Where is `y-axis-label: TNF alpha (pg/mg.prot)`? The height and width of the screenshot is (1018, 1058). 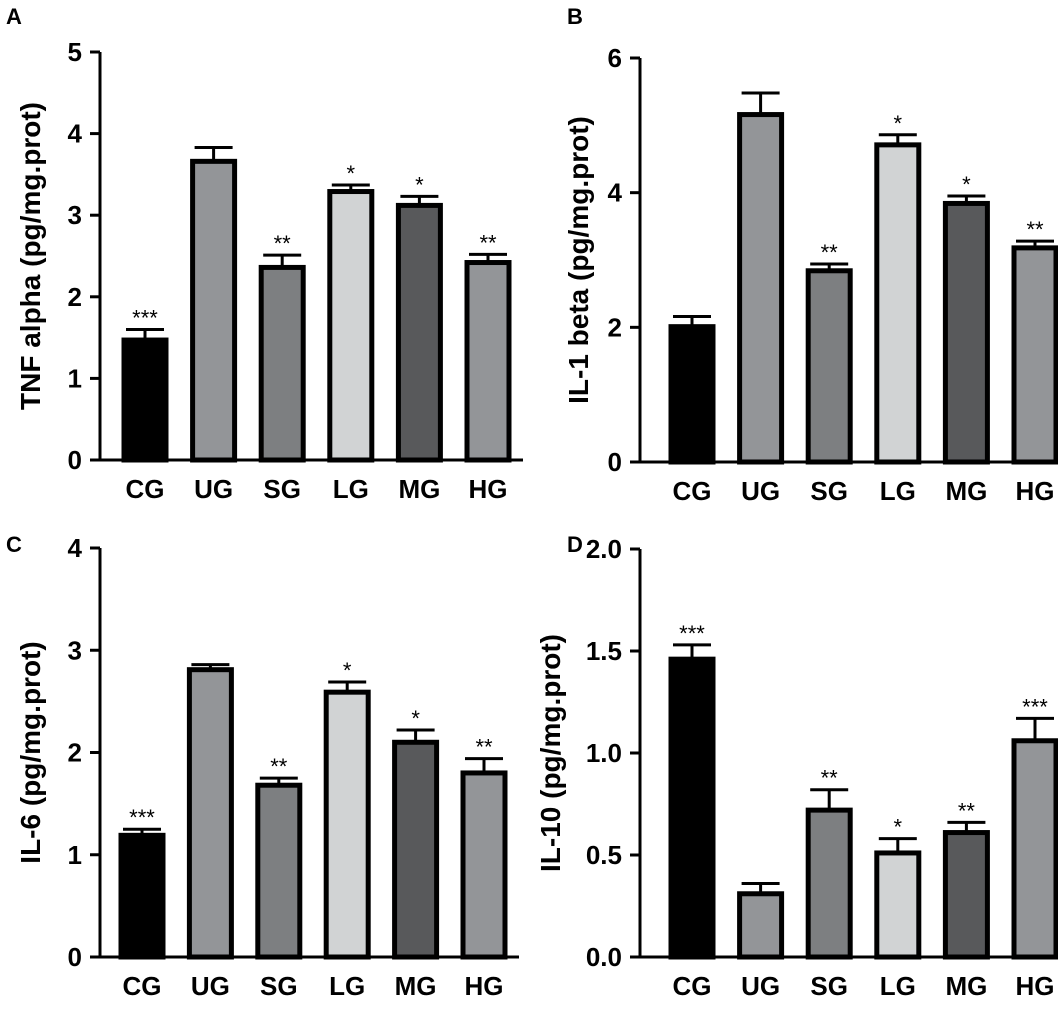 y-axis-label: TNF alpha (pg/mg.prot) is located at coordinates (30, 256).